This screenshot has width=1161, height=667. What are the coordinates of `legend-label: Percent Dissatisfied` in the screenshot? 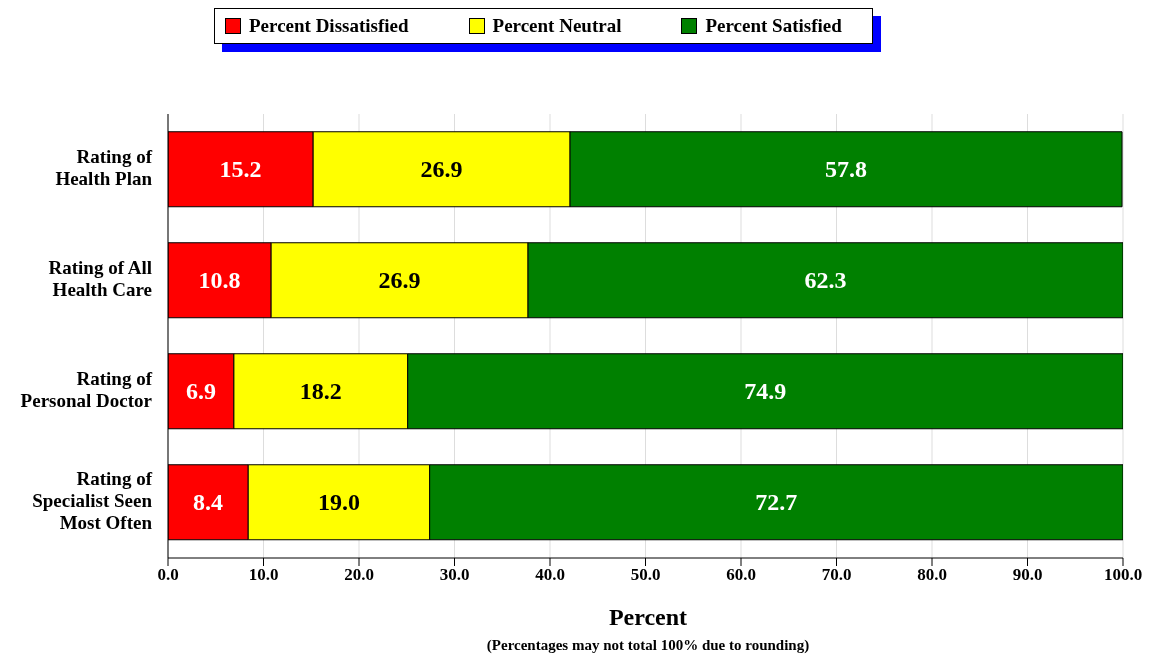 It's located at (329, 26).